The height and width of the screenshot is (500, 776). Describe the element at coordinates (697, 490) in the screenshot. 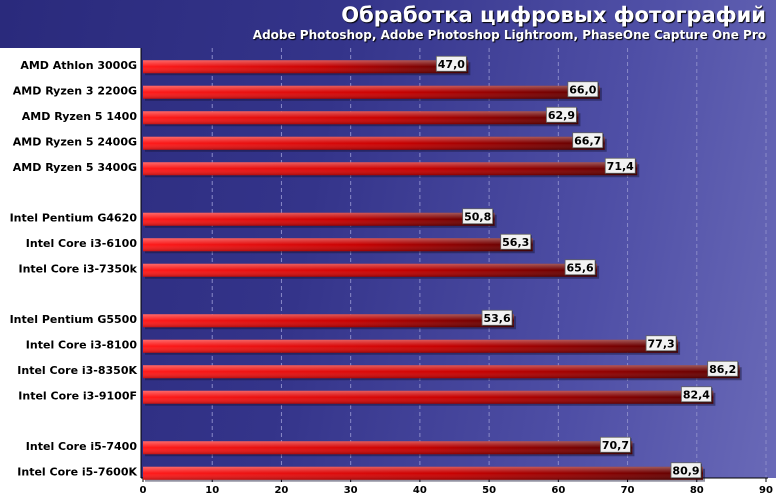

I see `x-tick-label: 80` at that location.